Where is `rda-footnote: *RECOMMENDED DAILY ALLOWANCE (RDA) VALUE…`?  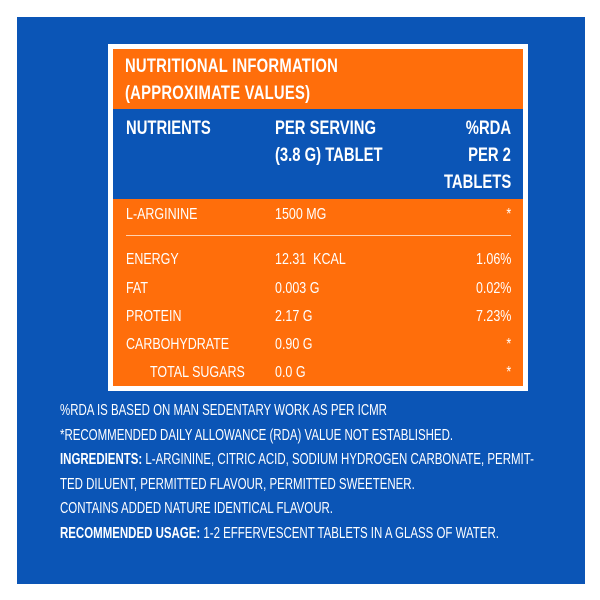 rda-footnote: *RECOMMENDED DAILY ALLOWANCE (RDA) VALUE… is located at coordinates (320, 436).